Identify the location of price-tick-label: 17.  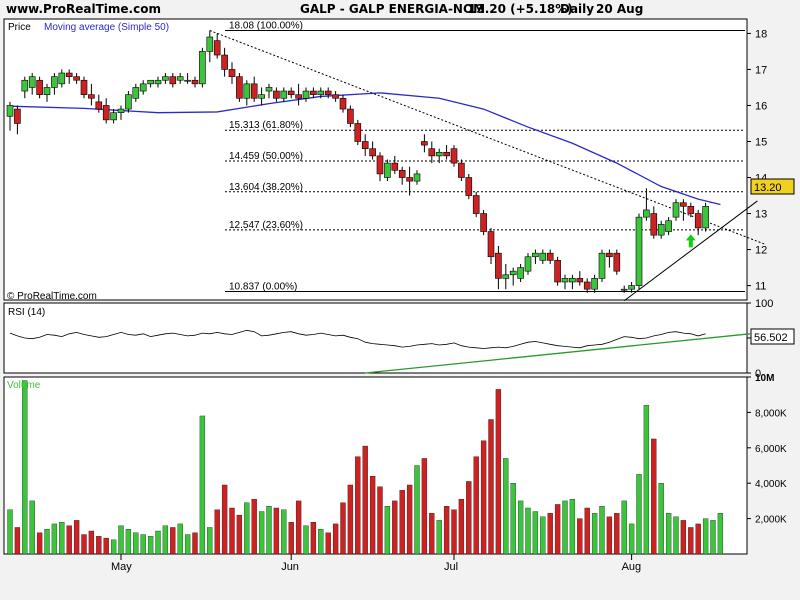
(761, 70).